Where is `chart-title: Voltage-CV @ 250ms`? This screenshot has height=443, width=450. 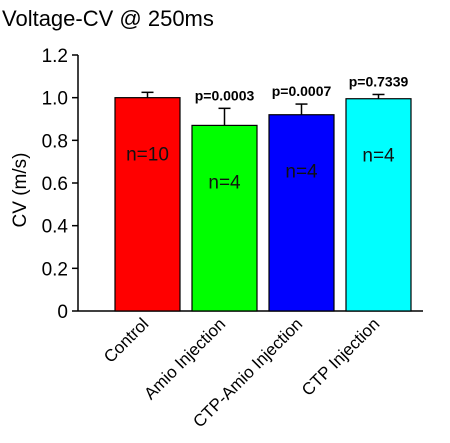 chart-title: Voltage-CV @ 250ms is located at coordinates (108, 18).